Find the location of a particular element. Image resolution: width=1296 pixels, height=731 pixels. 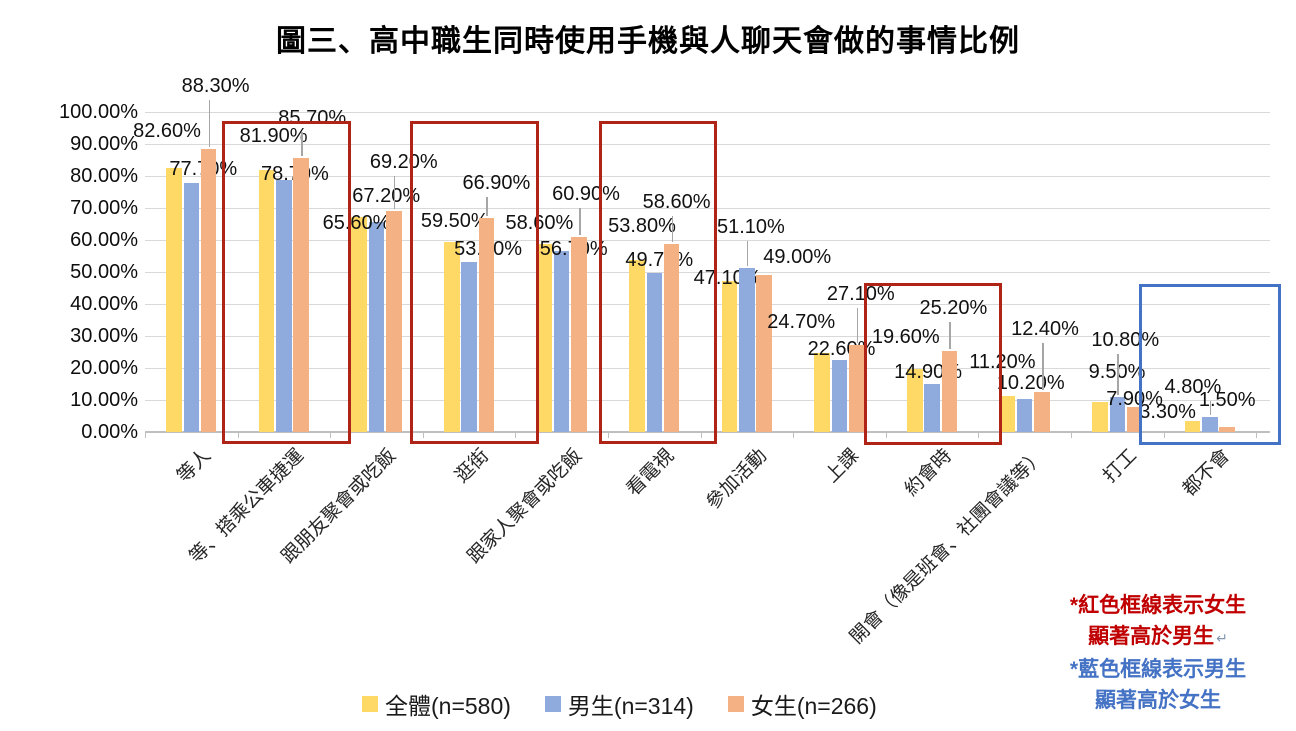

x-axis-category-label: 等人 is located at coordinates (194, 466).